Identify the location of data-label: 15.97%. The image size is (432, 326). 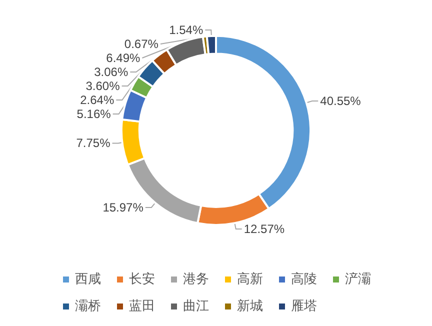
(123, 207).